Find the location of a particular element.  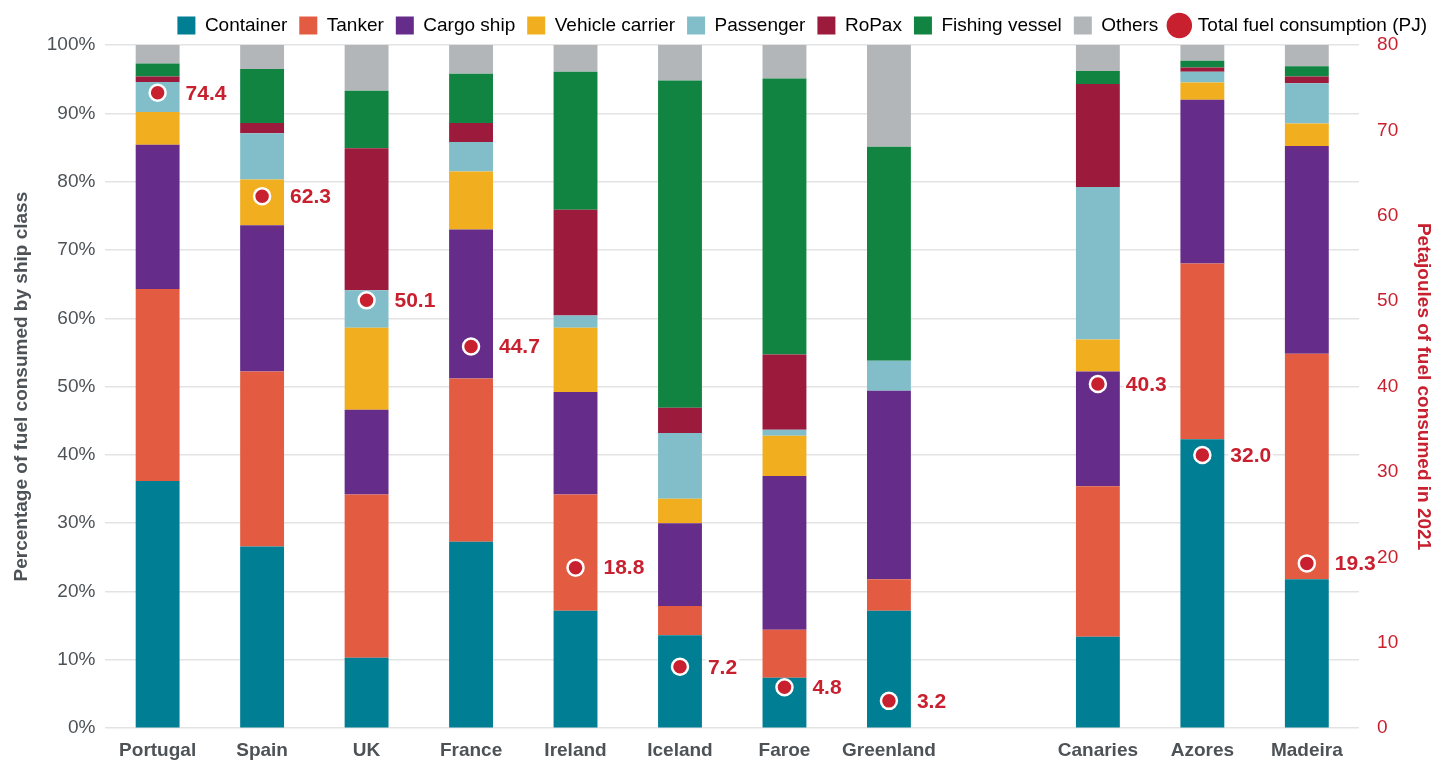

y2-tick-label: 0 is located at coordinates (1382, 727).